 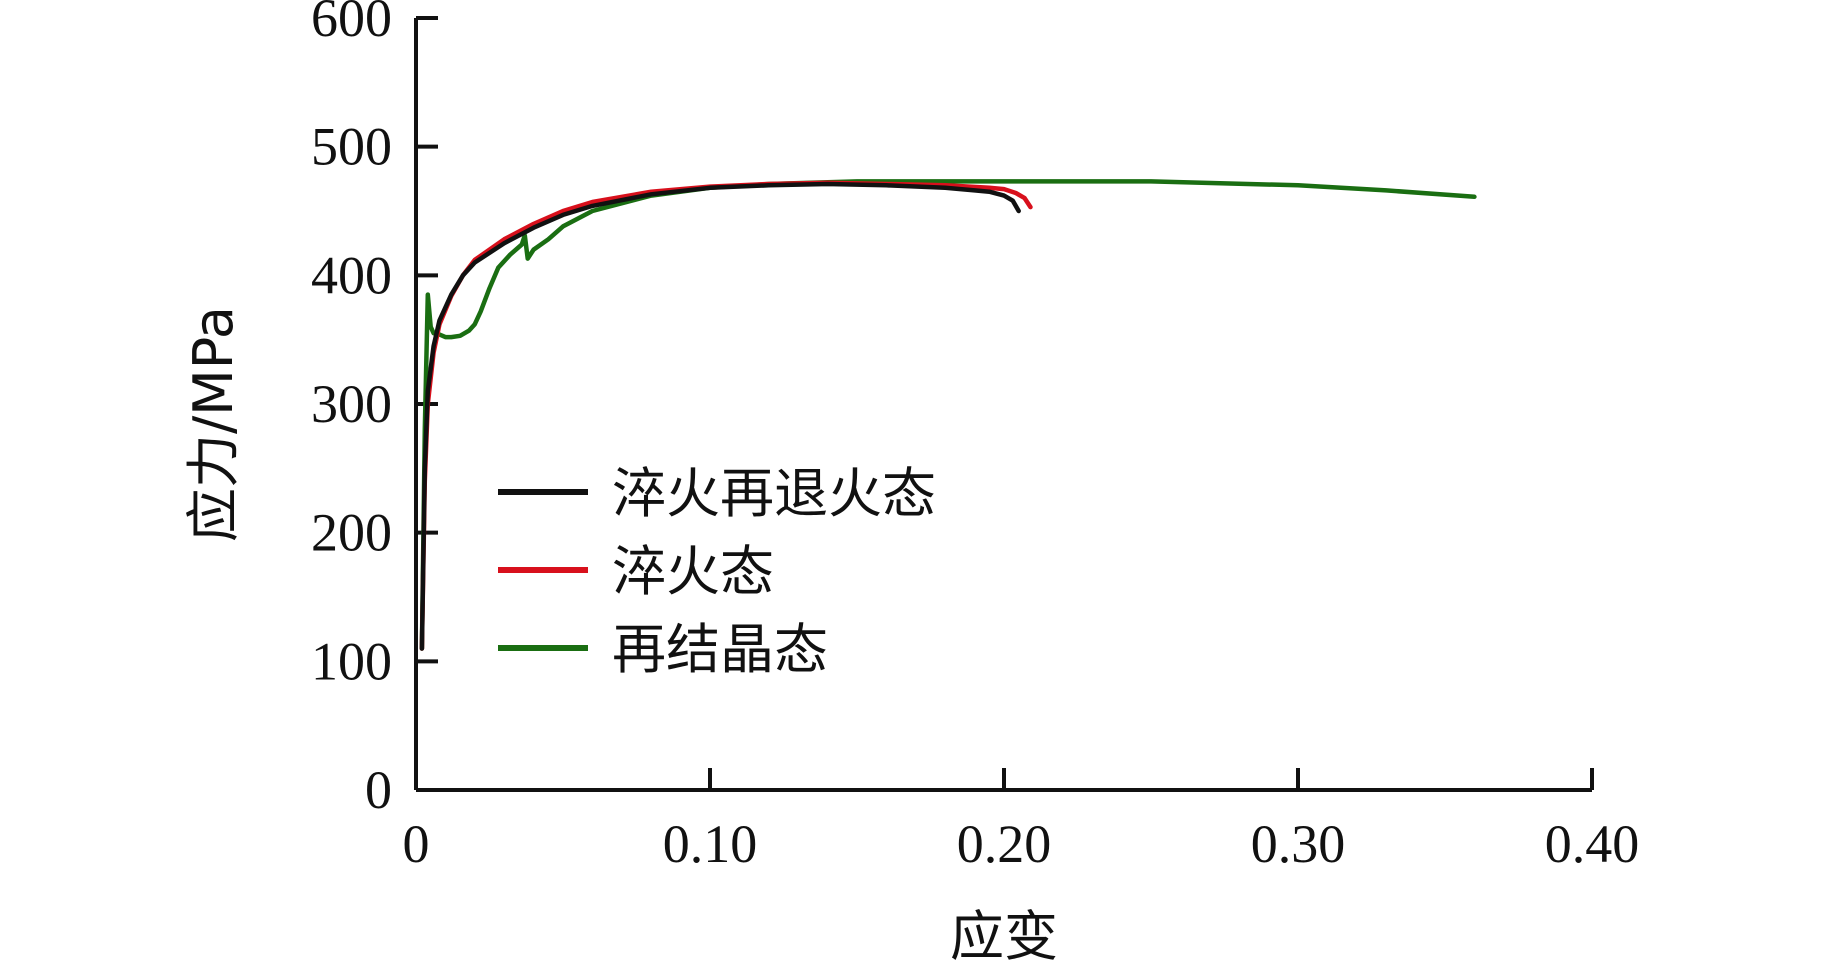 I want to click on y-ticks: 0 100 200 300 400 500 600, so click(x=374, y=410).